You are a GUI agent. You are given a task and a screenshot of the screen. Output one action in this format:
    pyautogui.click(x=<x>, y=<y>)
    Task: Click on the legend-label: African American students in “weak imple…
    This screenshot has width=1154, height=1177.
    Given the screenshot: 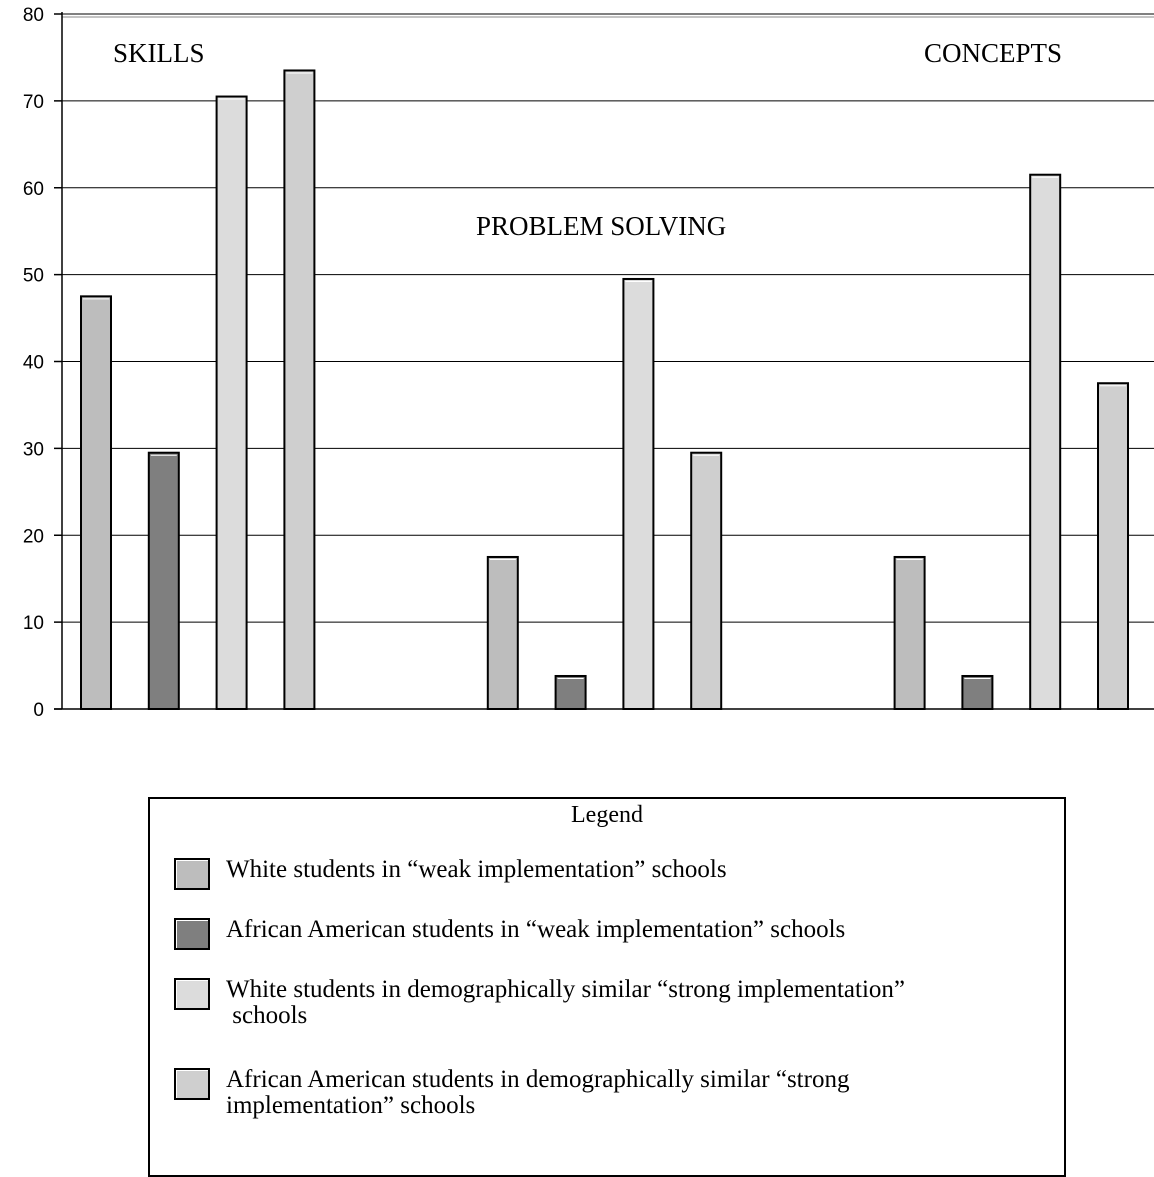 What is the action you would take?
    pyautogui.click(x=536, y=929)
    